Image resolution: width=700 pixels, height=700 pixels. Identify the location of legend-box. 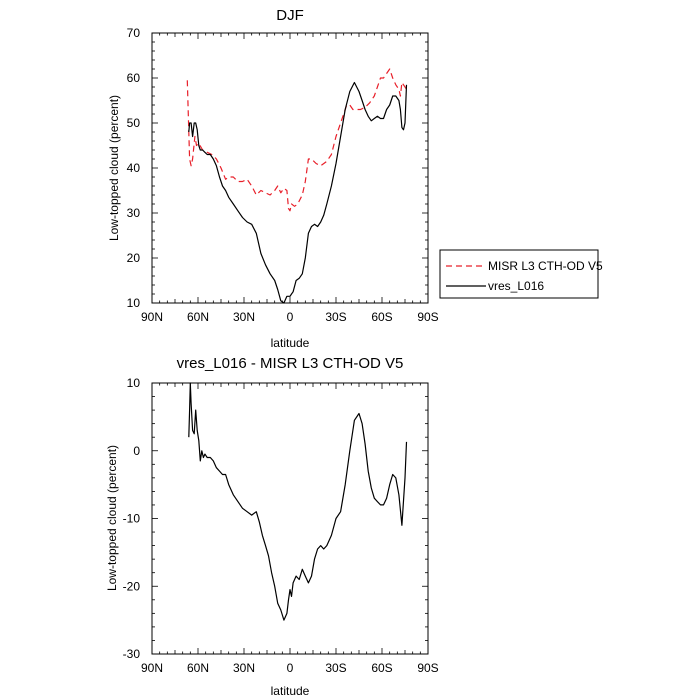
(519, 274).